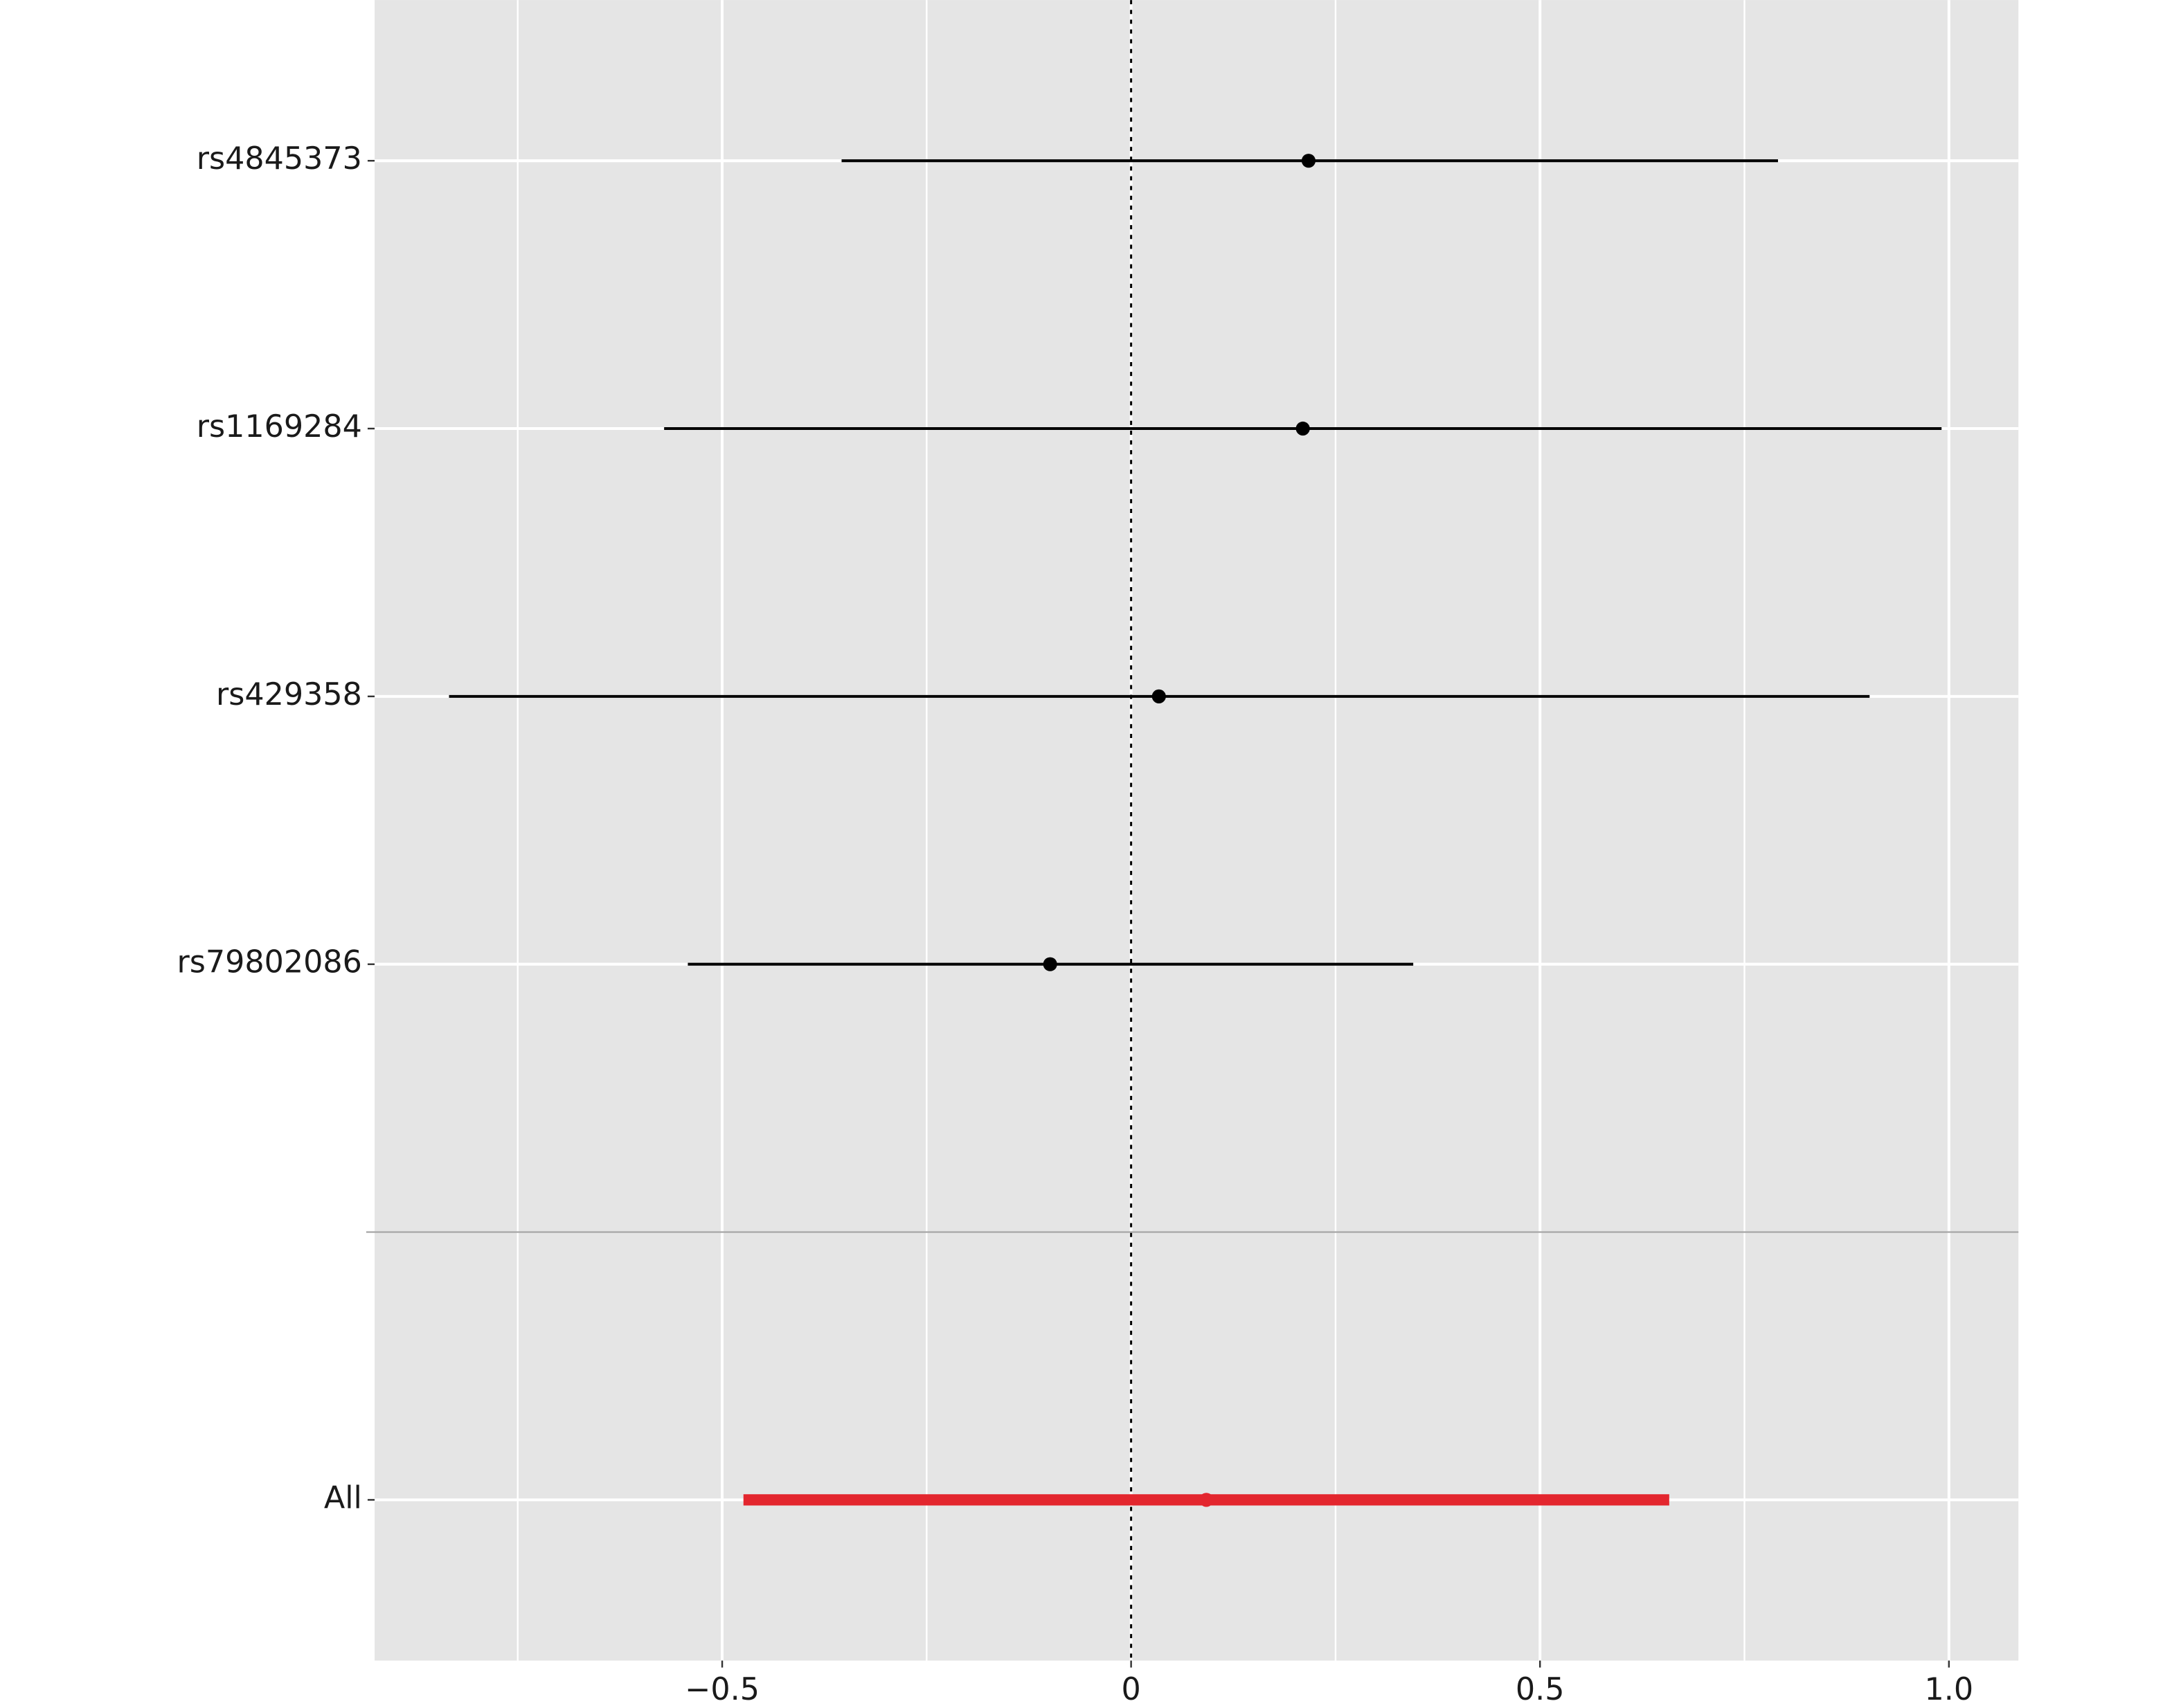 The image size is (2181, 1708). I want to click on x-tick-label: −0.5, so click(722, 1689).